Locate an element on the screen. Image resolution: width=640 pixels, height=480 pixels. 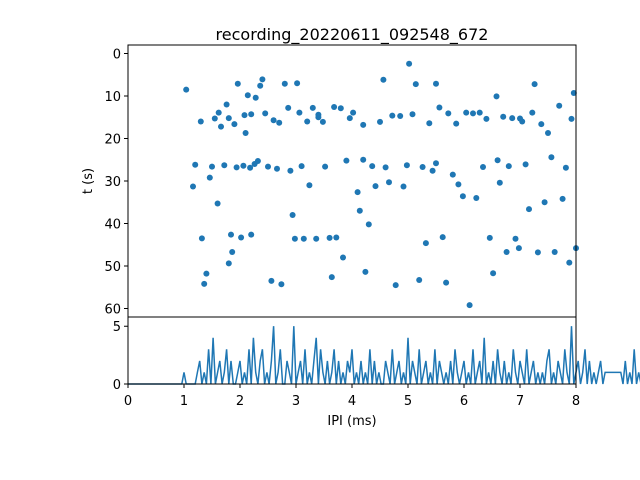
x-tick-label: 5 is located at coordinates (408, 401).